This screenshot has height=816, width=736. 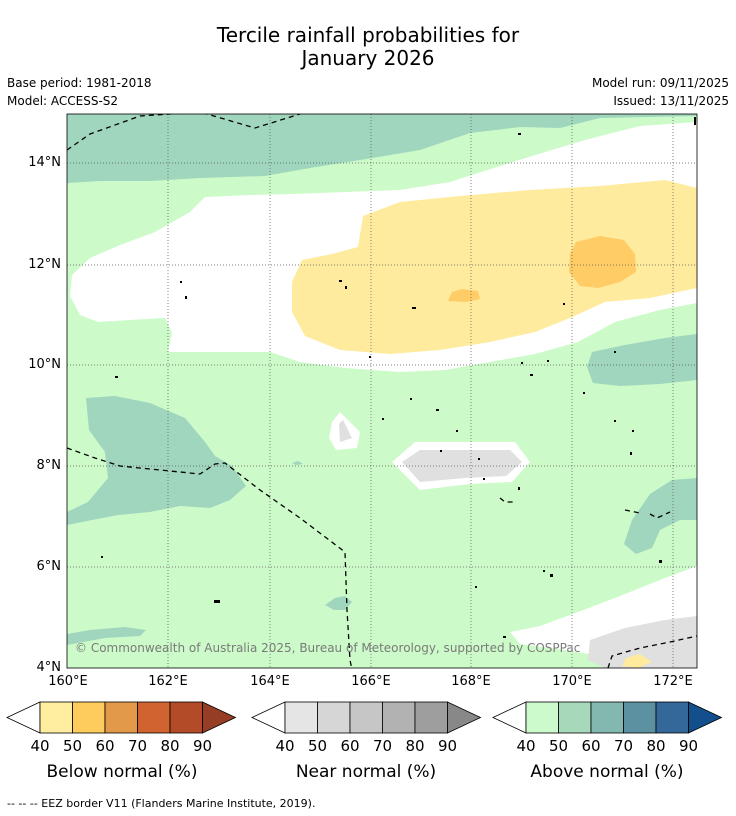 I want to click on near-upper-extend, so click(x=464, y=717).